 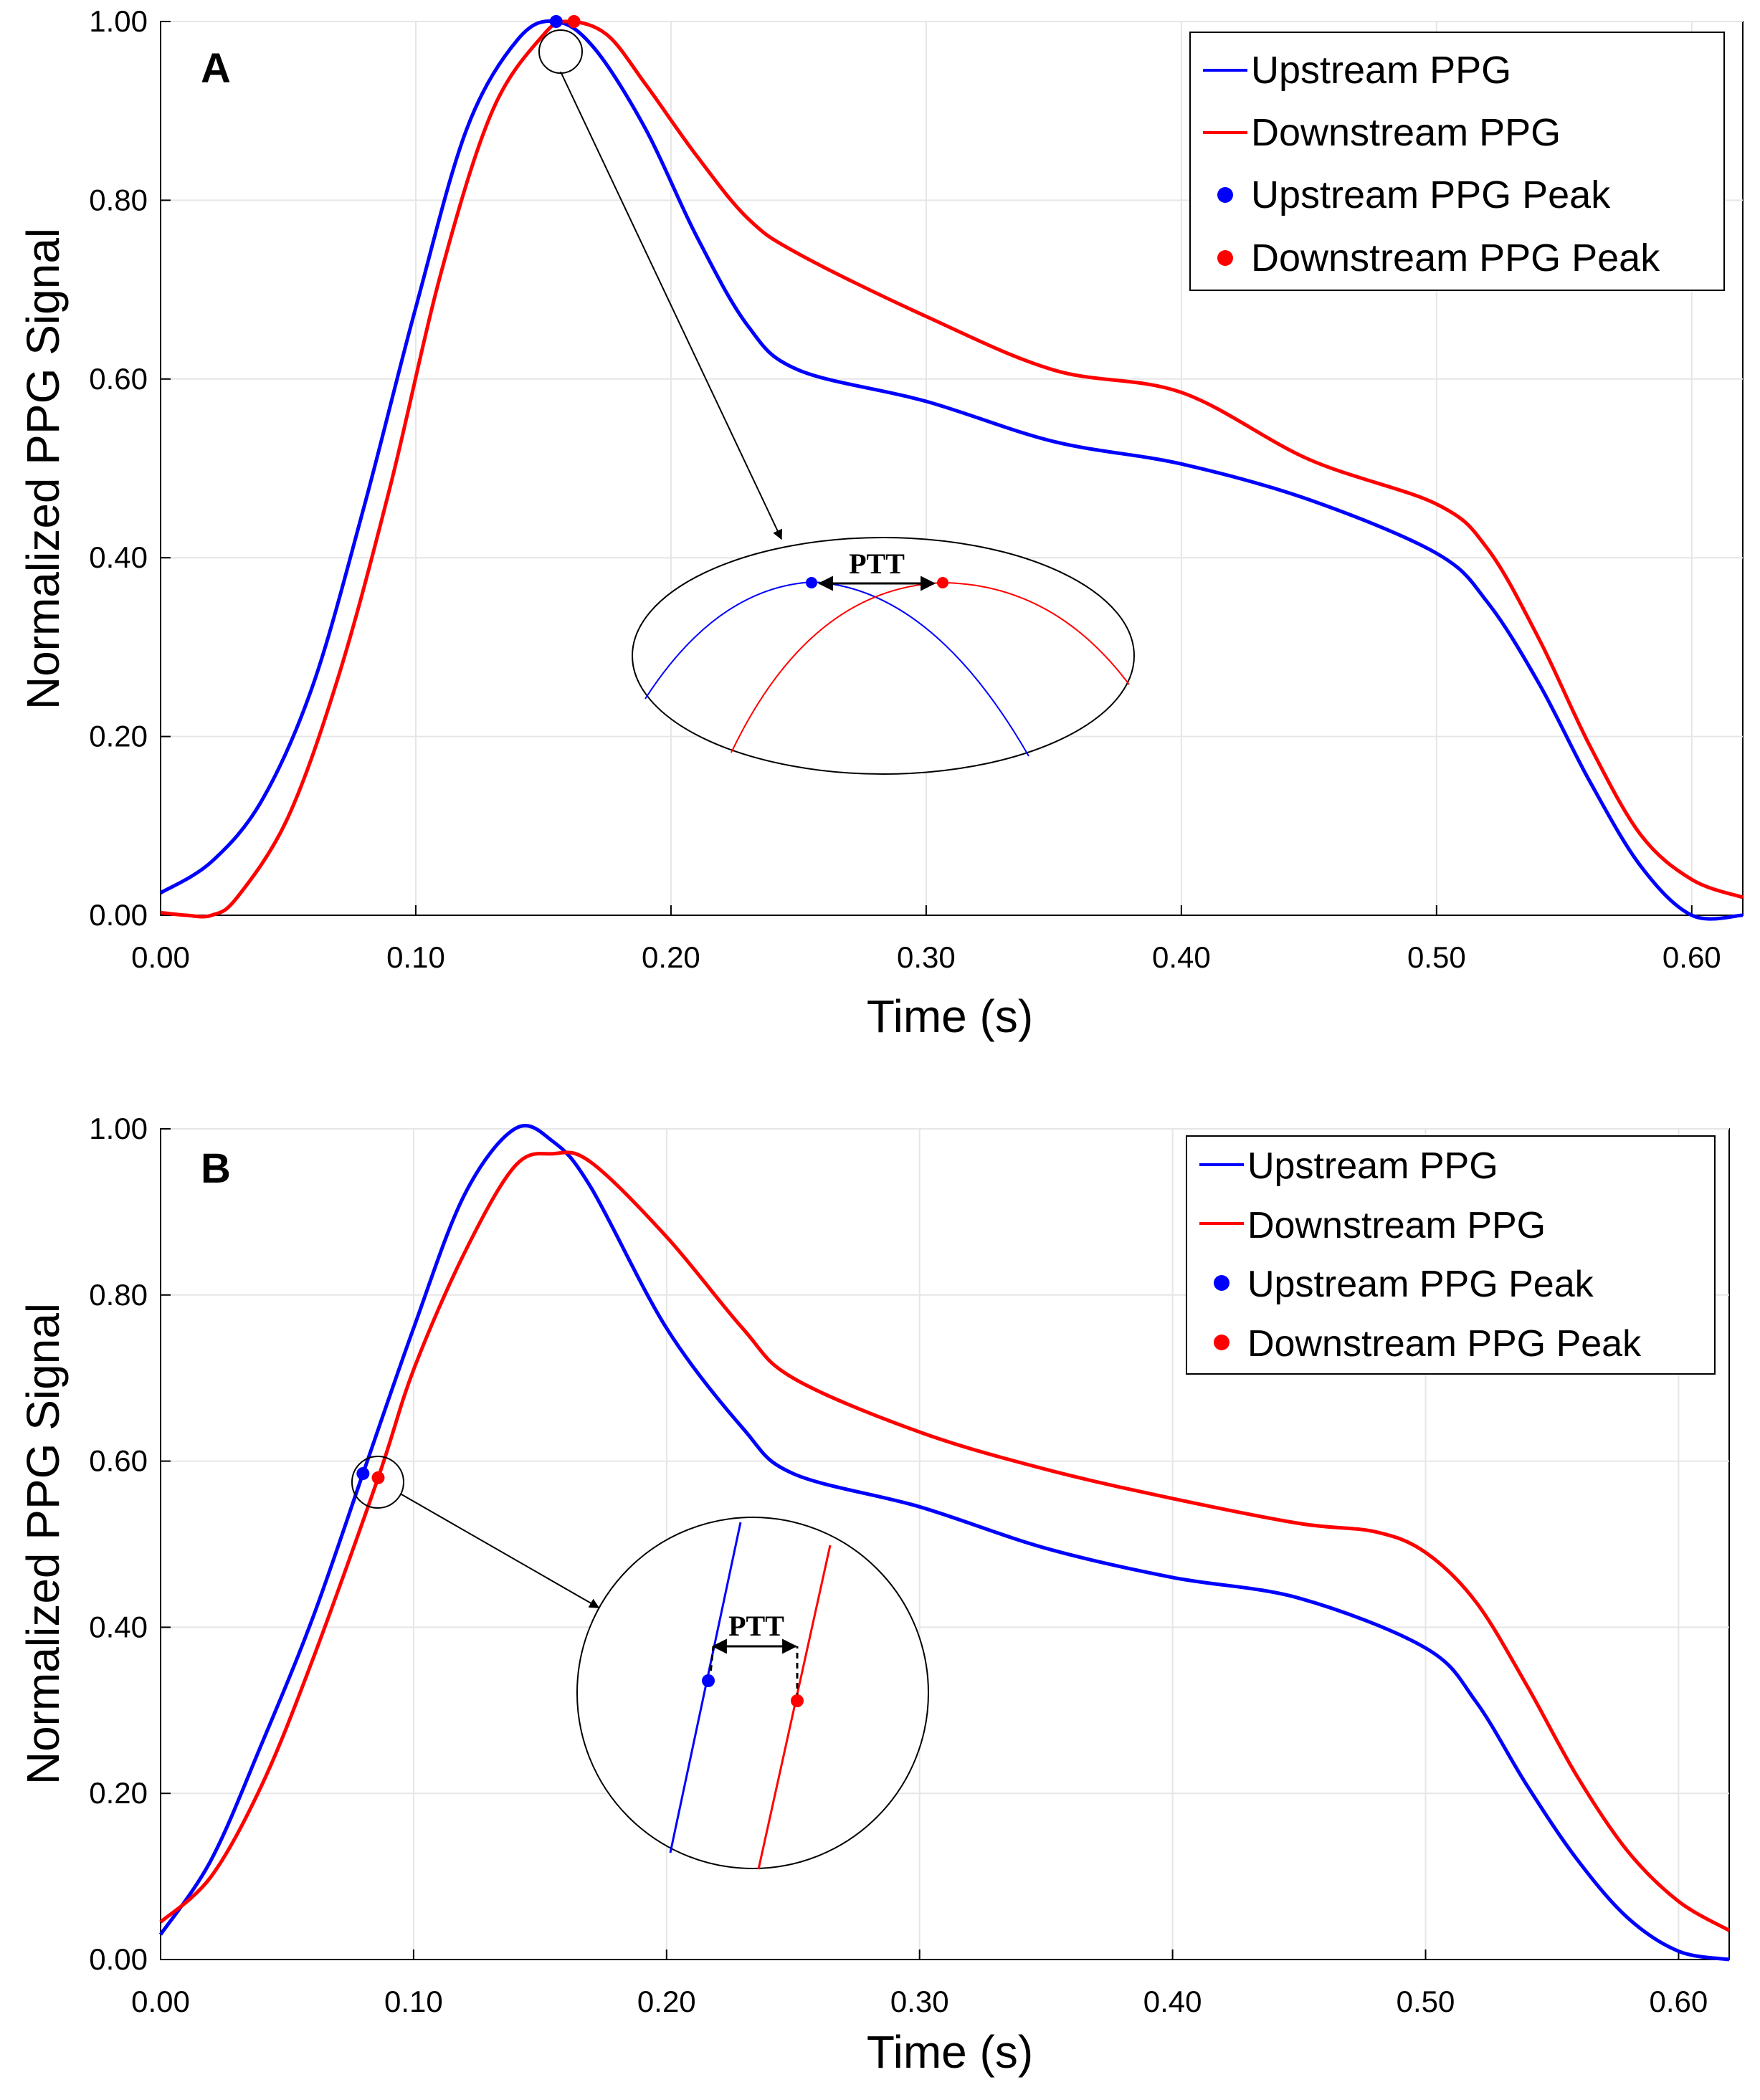 I want to click on inset-upstream-curve, so click(x=705, y=1687).